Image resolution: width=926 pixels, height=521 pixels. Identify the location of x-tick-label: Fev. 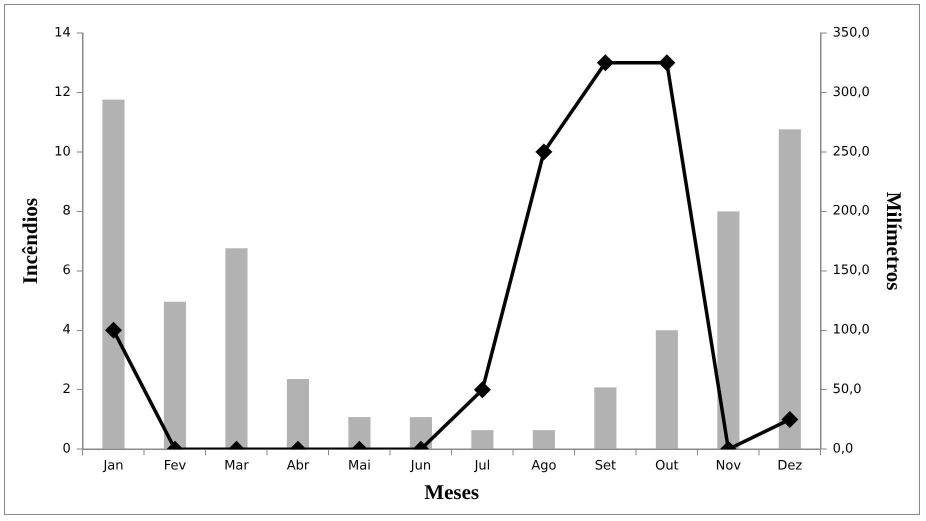
(175, 466).